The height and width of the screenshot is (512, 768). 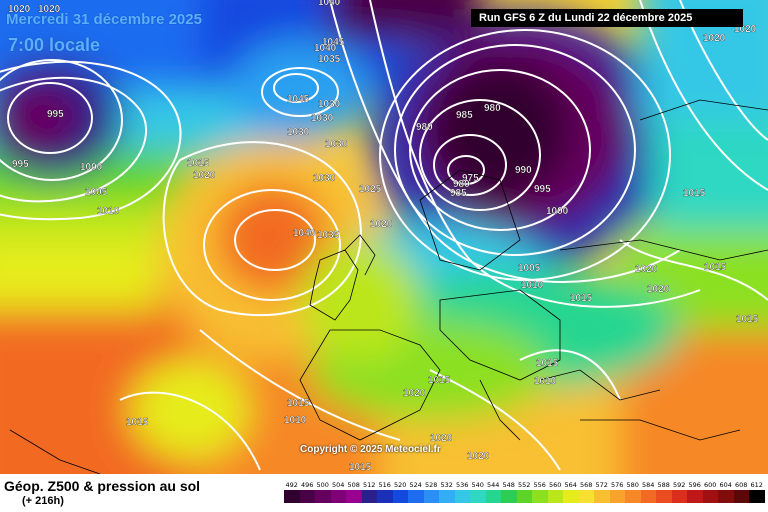 I want to click on scale-step: 520, so click(x=400, y=492).